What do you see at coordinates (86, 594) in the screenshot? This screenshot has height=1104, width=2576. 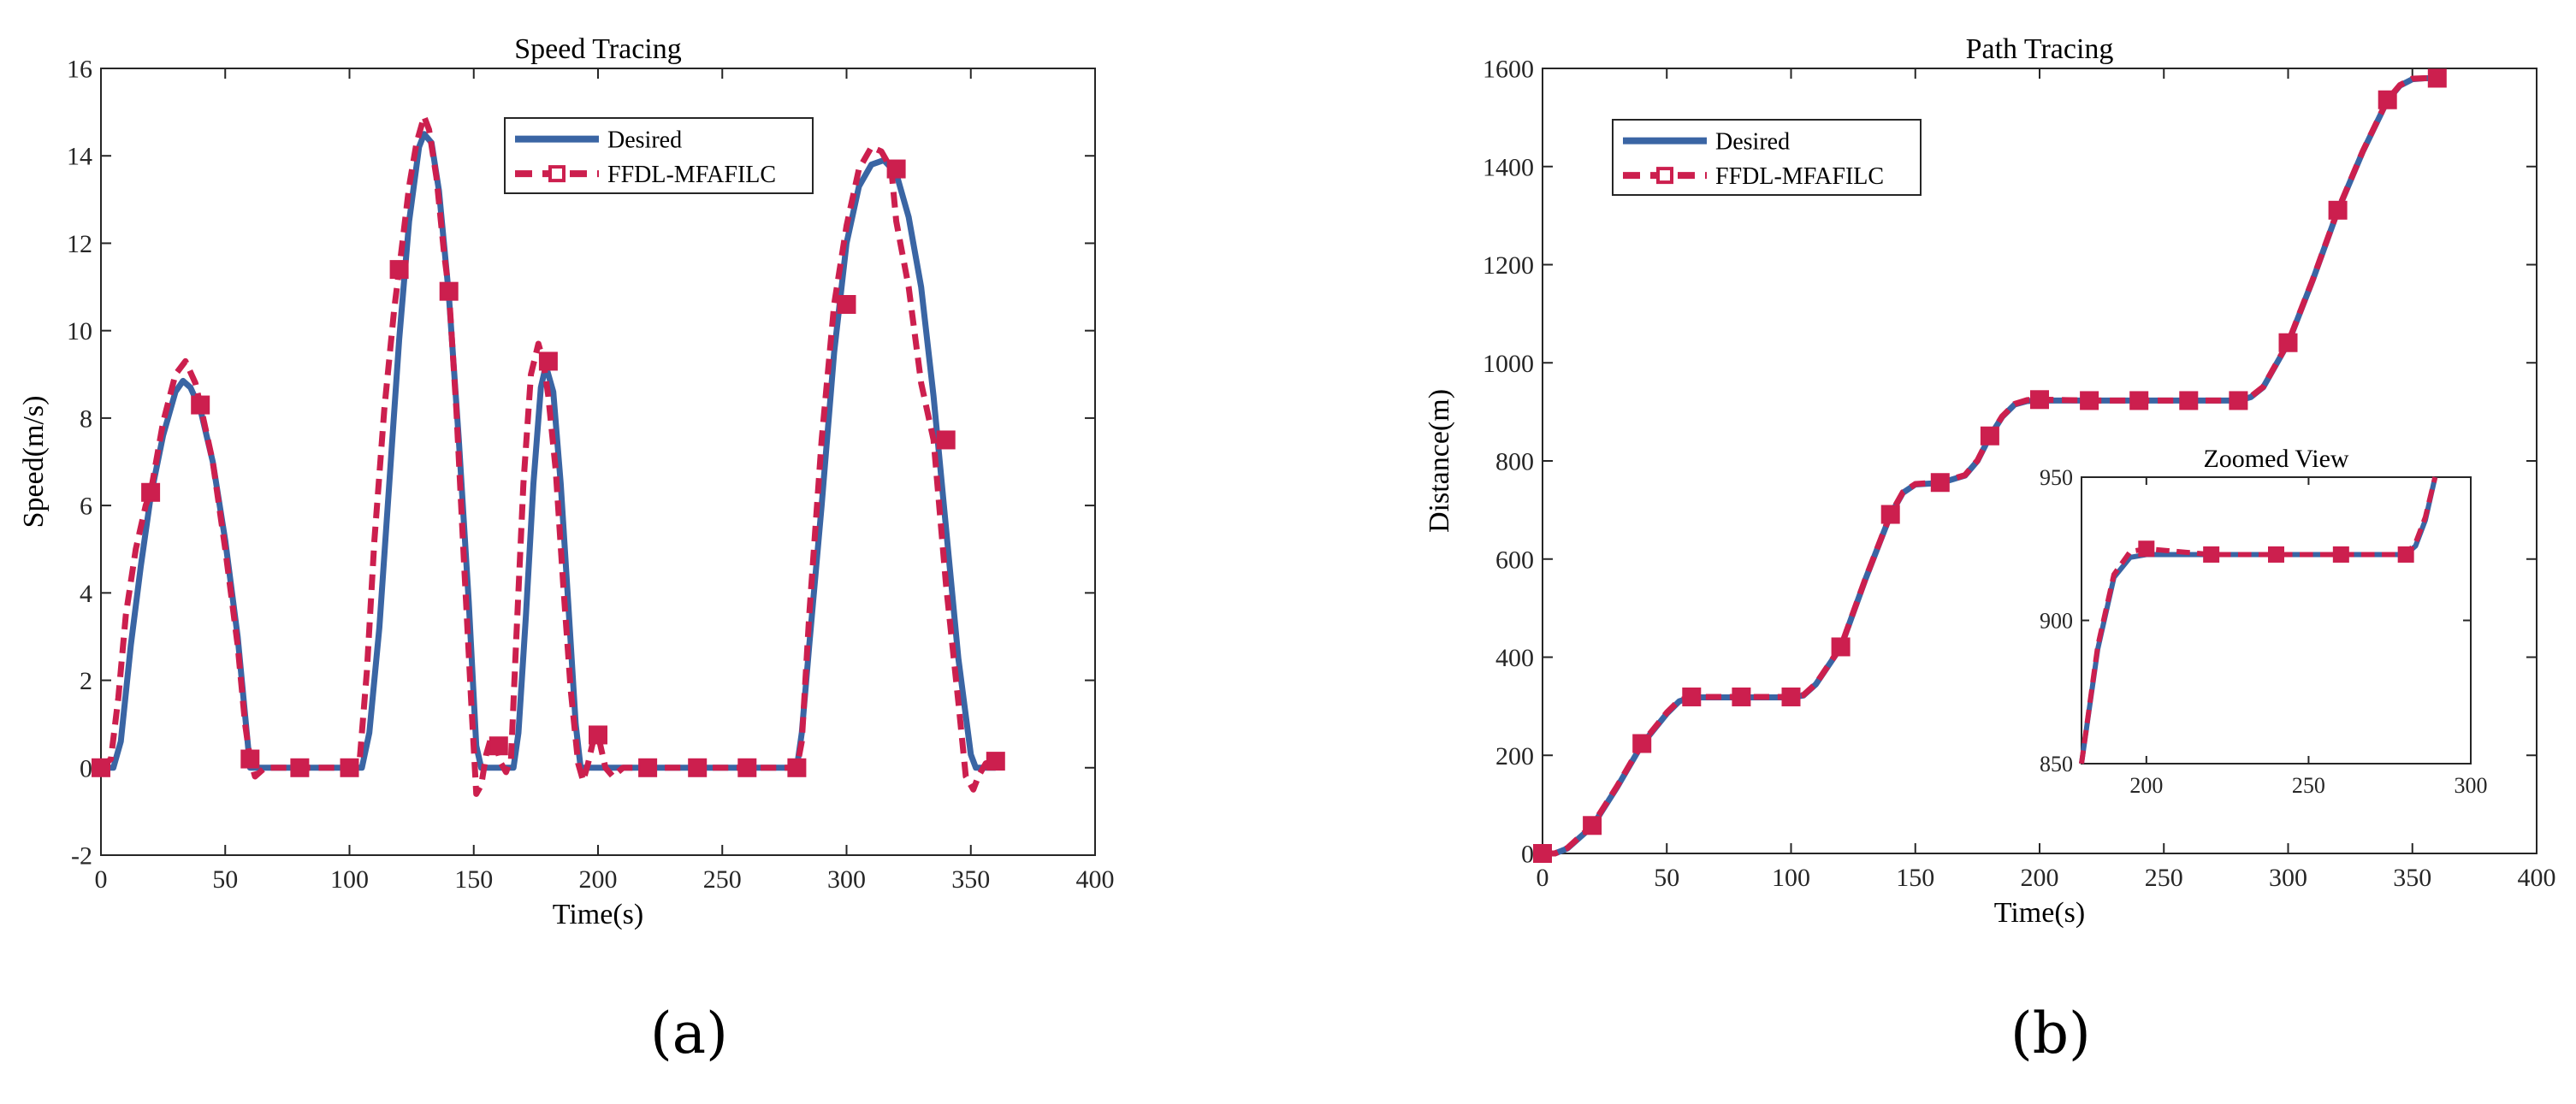 I see `y-tick-label: 4` at bounding box center [86, 594].